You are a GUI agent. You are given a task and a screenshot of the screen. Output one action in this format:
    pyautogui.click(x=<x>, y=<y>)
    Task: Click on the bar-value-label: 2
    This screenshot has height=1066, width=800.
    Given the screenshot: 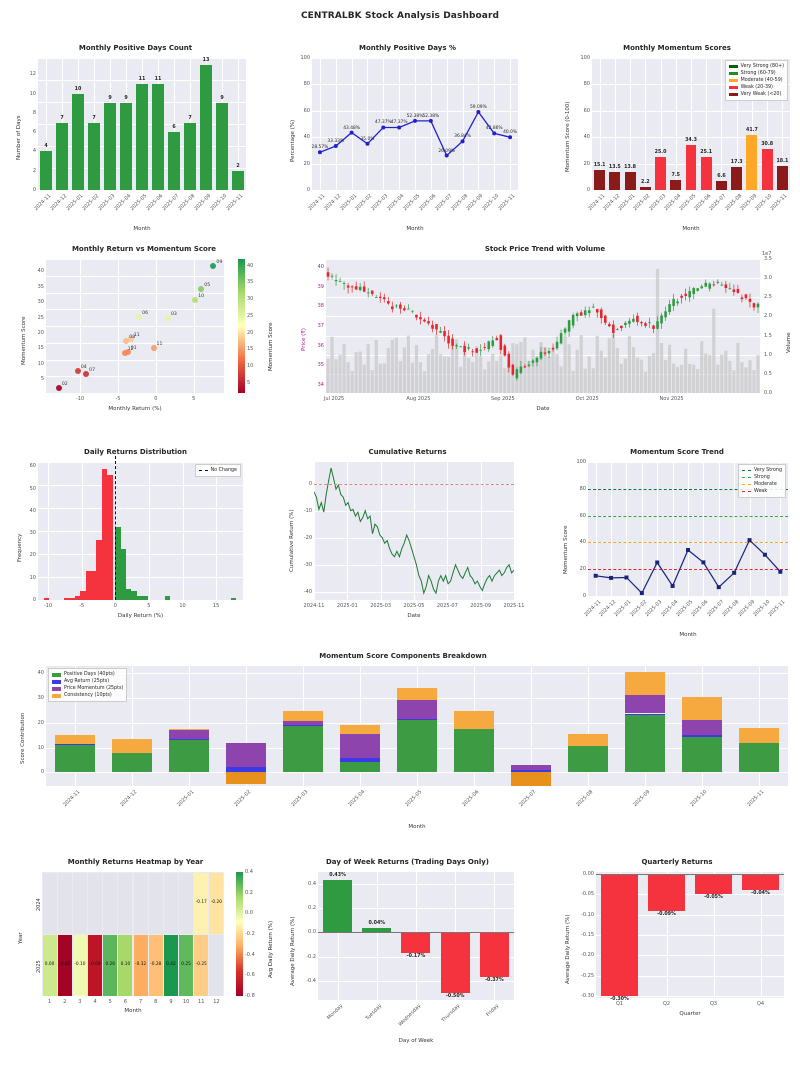 What is the action you would take?
    pyautogui.click(x=238, y=166)
    